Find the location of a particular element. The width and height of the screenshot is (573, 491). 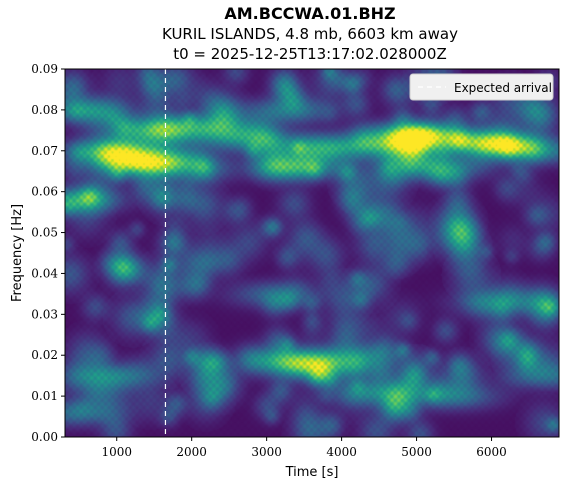

legend-box is located at coordinates (481, 87).